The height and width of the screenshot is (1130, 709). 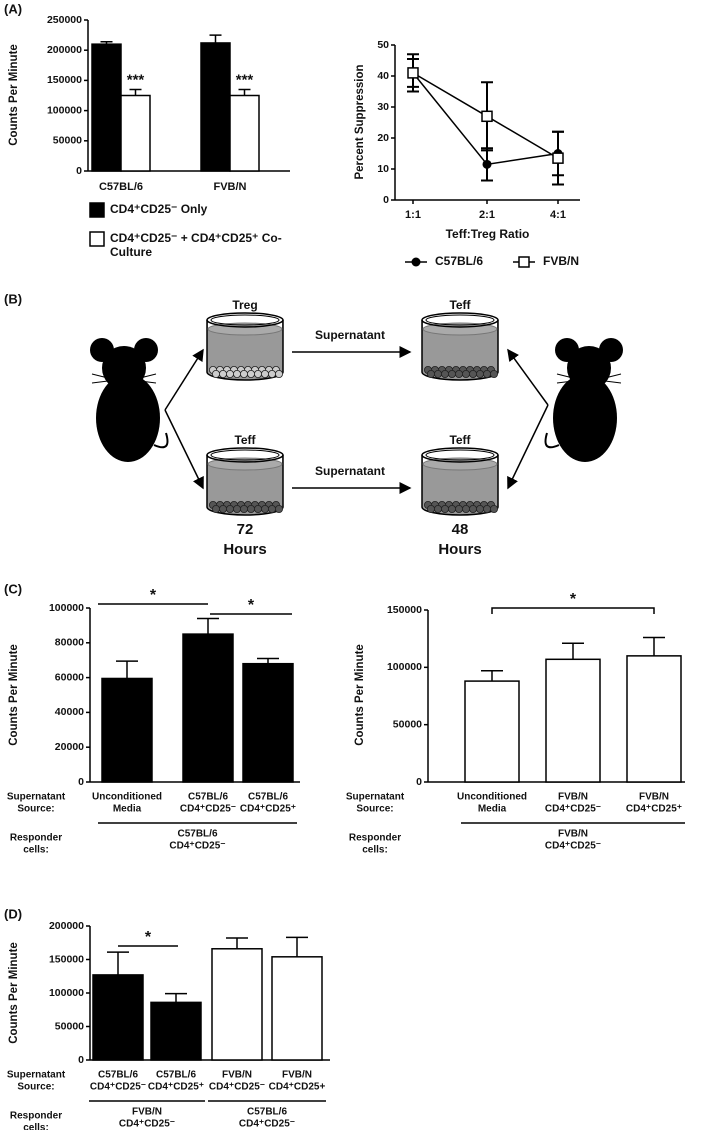 I want to click on y-tick-label: 10, so click(x=383, y=169).